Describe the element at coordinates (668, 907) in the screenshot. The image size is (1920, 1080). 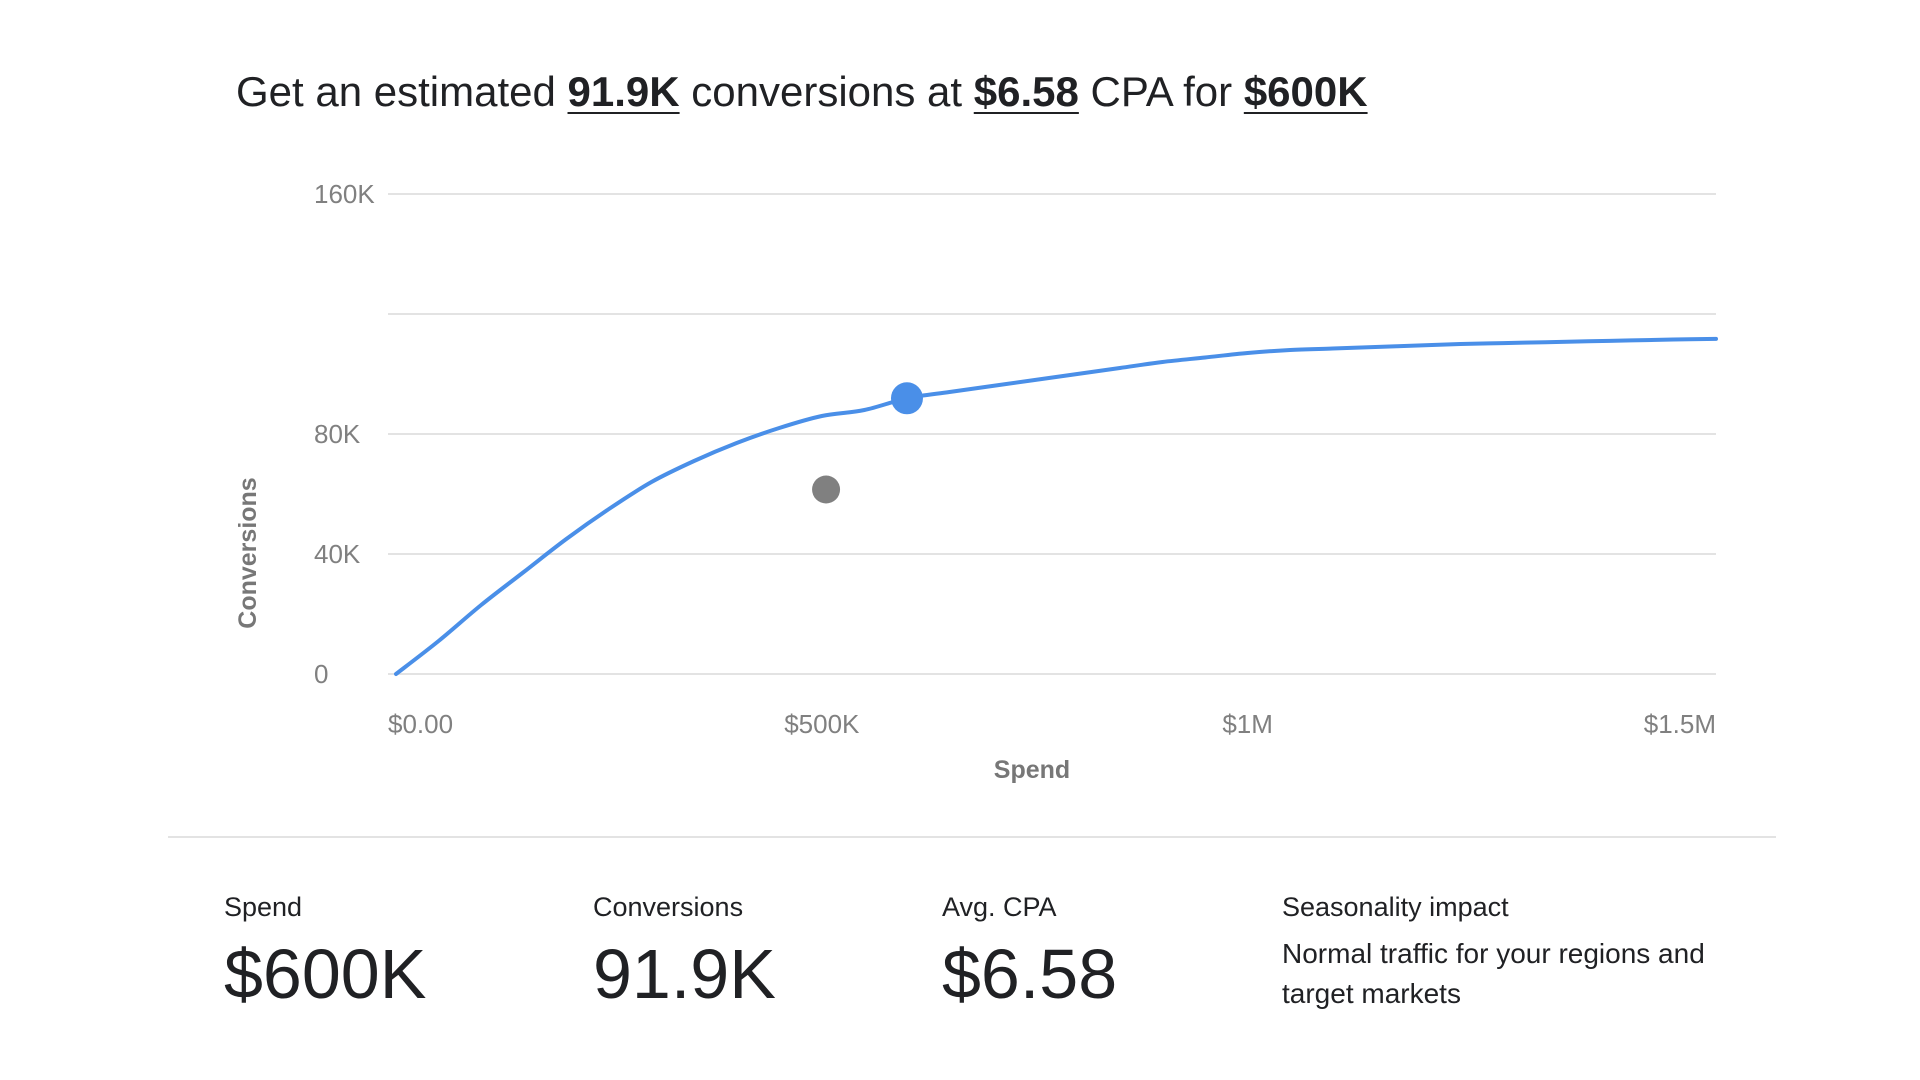
I see `stat-conversions-label: Conversions` at that location.